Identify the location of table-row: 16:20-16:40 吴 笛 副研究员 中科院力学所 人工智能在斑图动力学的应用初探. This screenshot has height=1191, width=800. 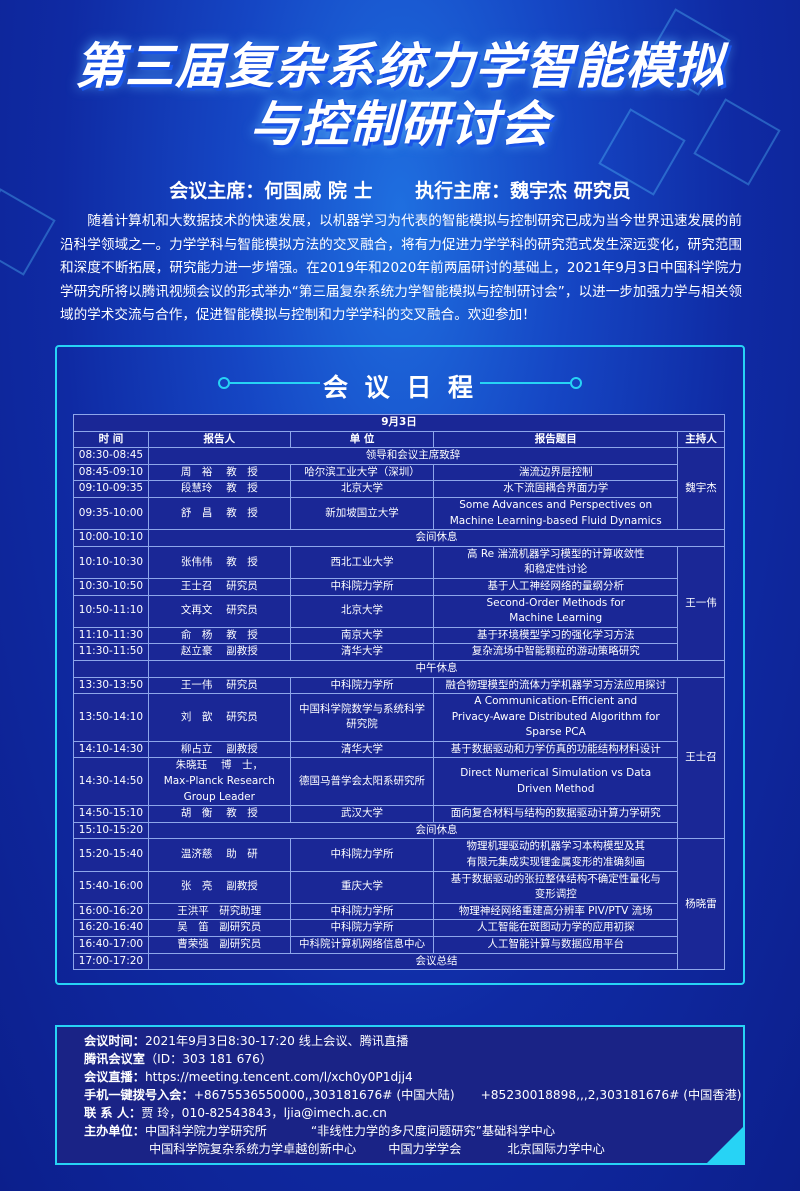
(399, 928).